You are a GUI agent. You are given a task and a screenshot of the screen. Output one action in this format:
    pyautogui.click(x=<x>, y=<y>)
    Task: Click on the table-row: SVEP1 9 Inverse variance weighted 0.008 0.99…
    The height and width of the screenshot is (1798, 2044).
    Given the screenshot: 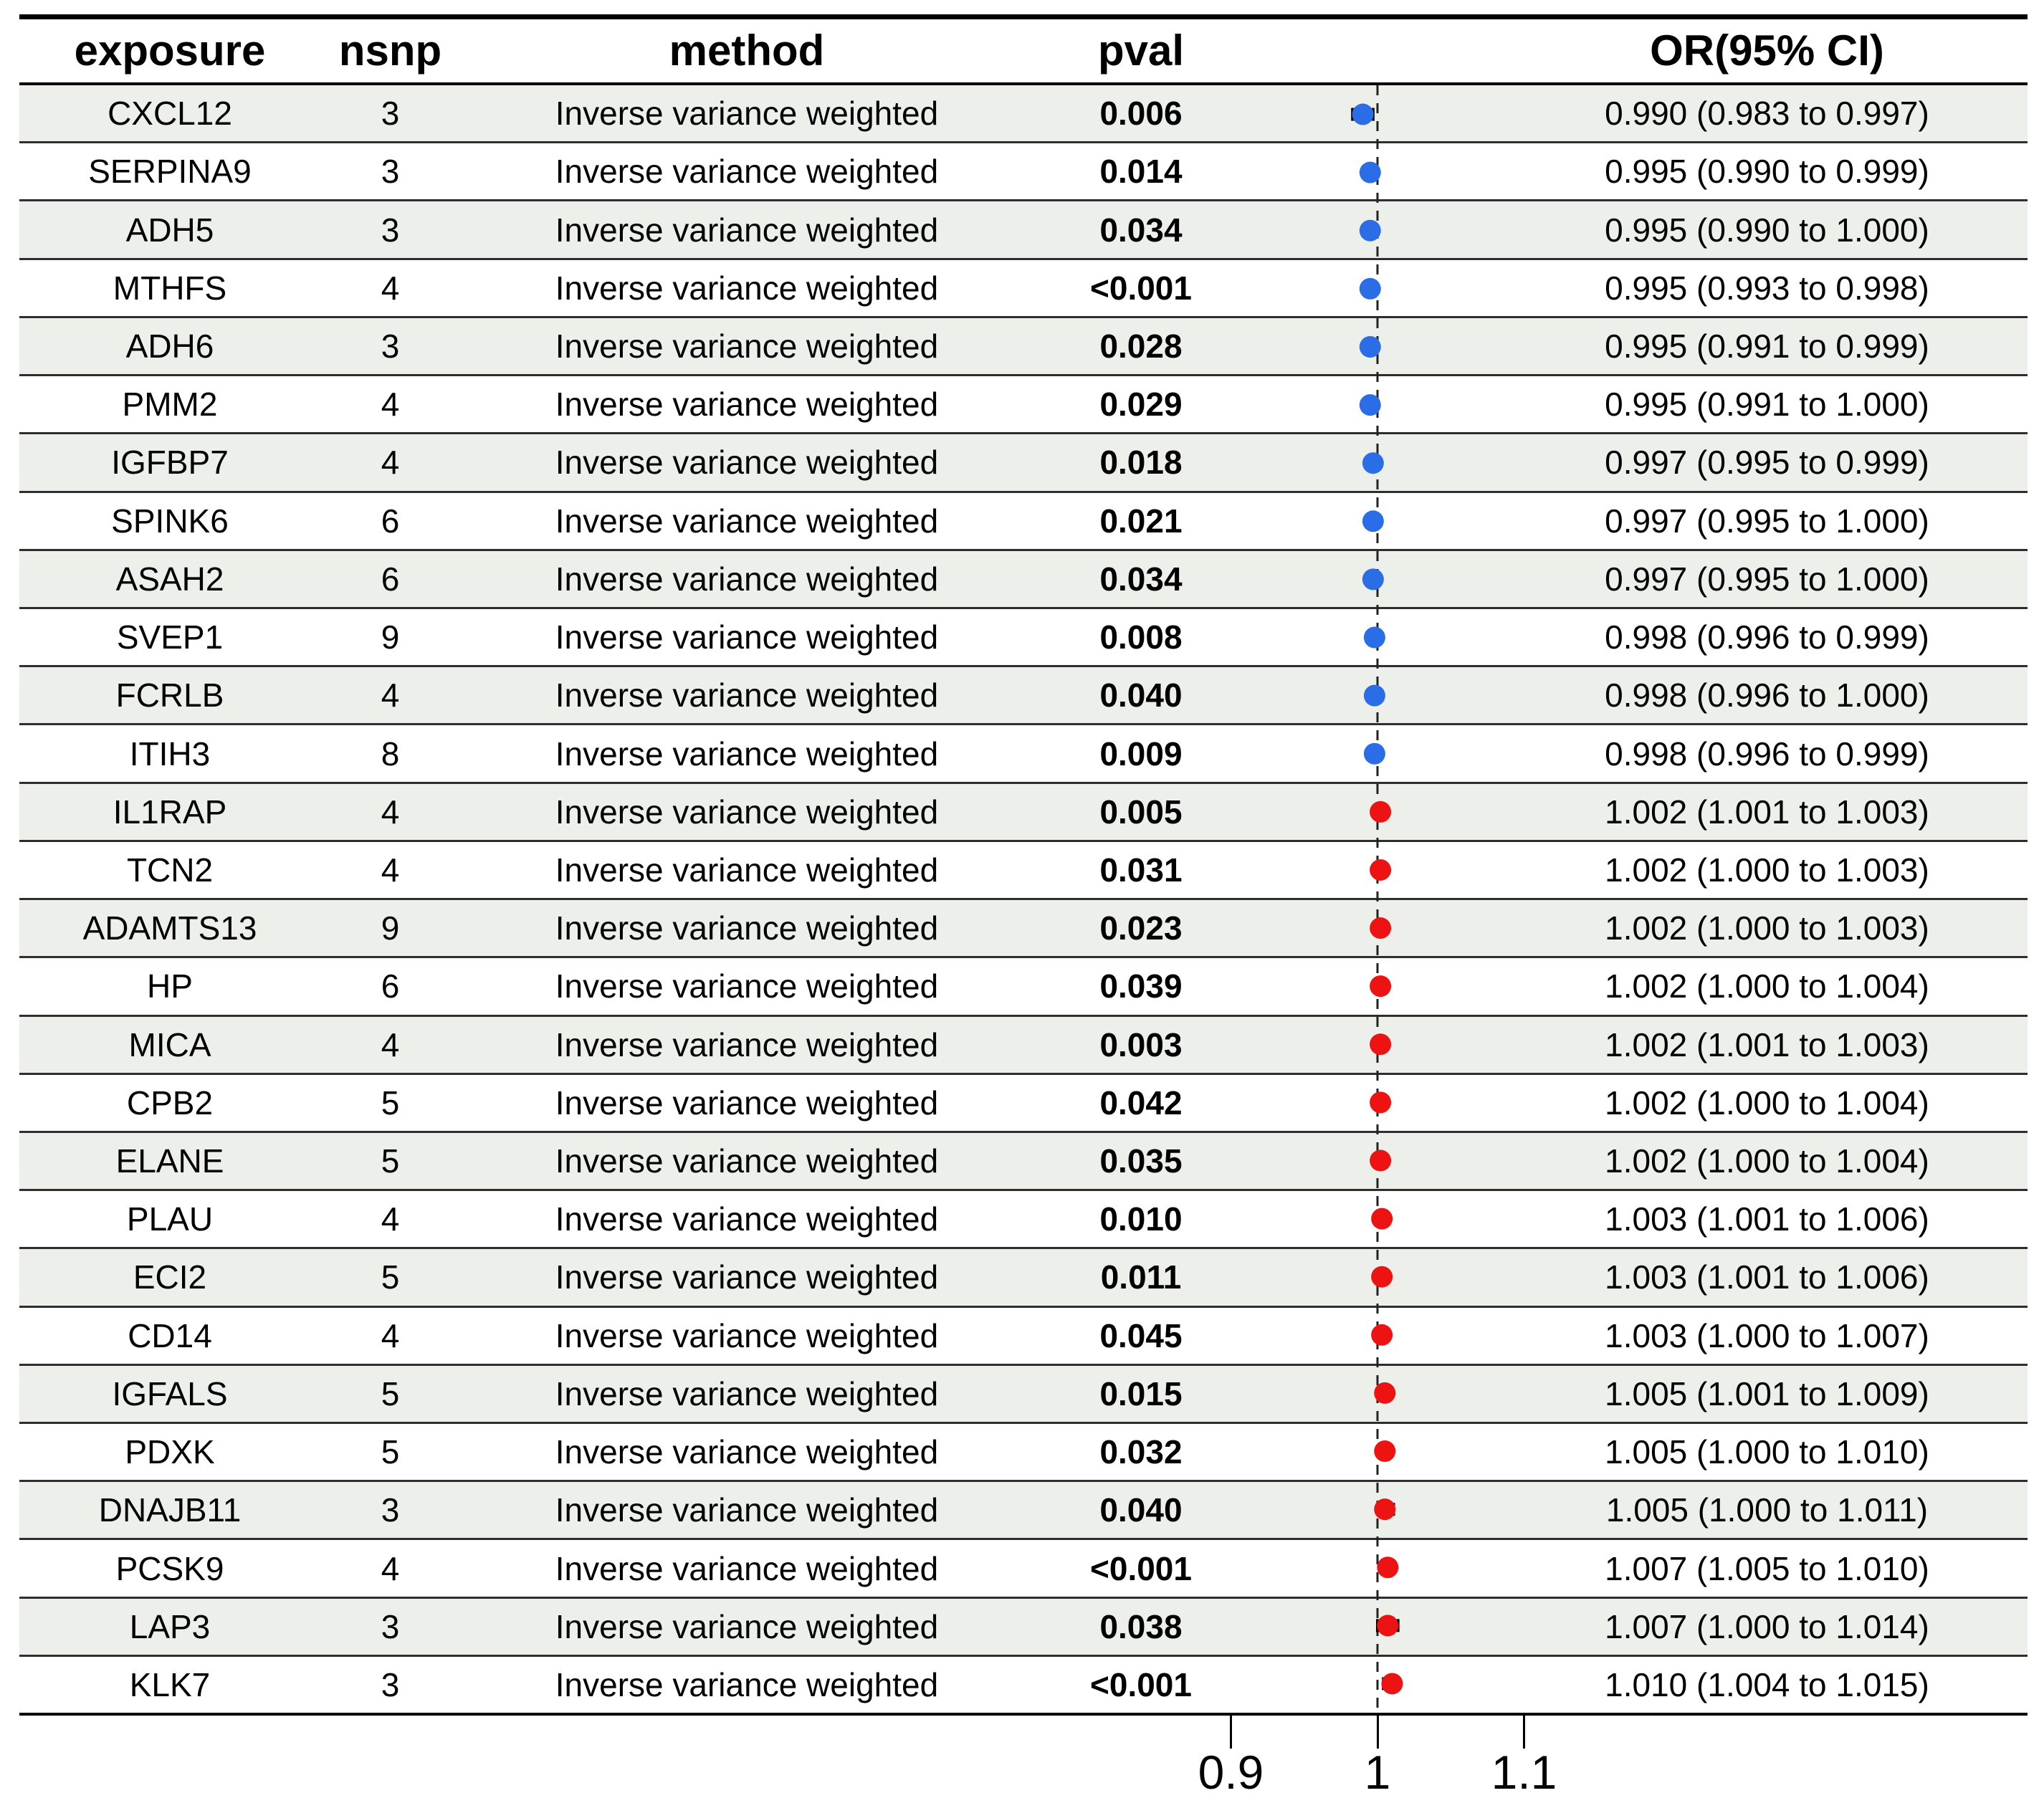 What is the action you would take?
    pyautogui.click(x=1023, y=636)
    